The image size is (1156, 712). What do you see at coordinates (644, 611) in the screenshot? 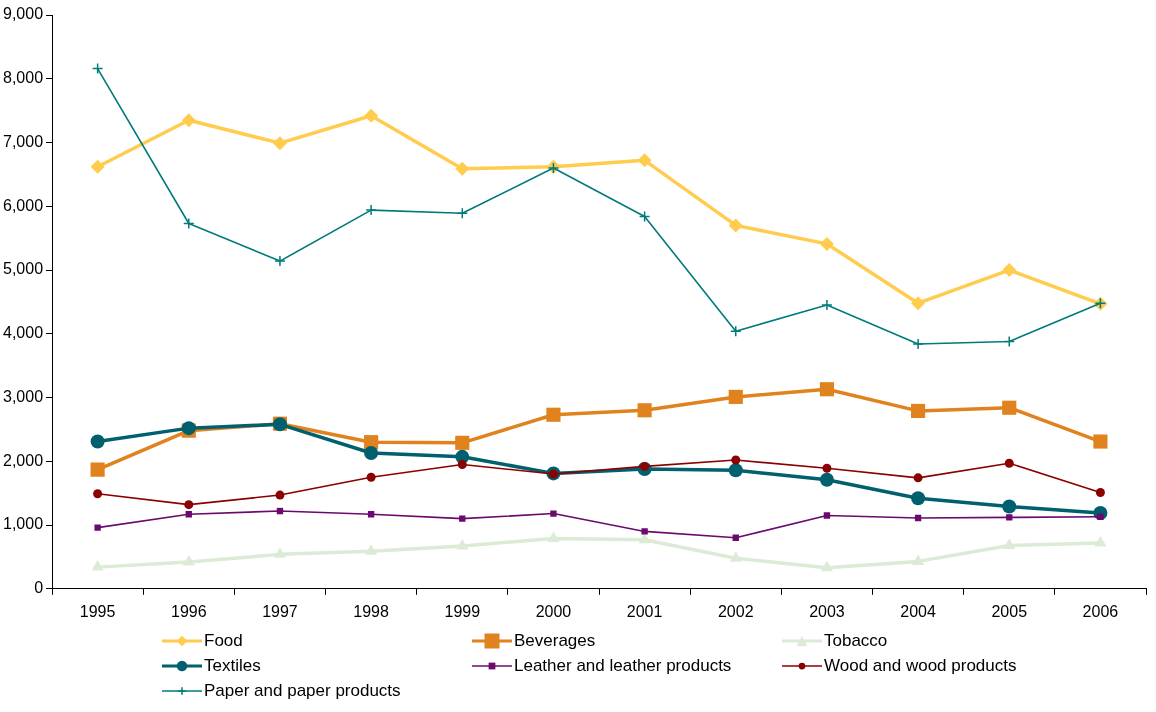
I see `x-tick-label: 2001` at bounding box center [644, 611].